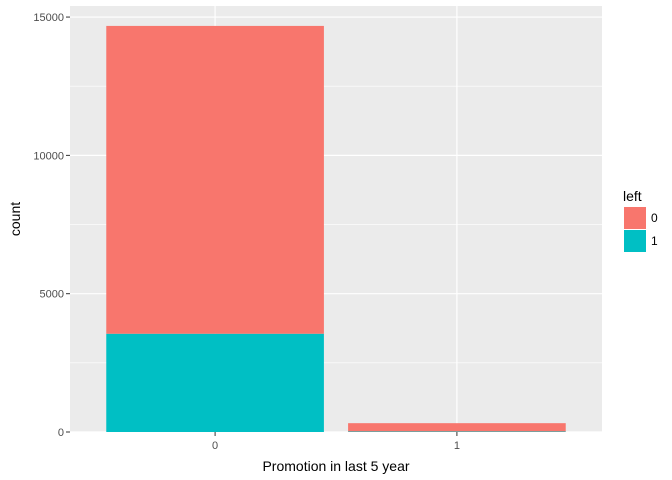 The height and width of the screenshot is (480, 672). I want to click on y-tick-label: 5000, so click(52, 295).